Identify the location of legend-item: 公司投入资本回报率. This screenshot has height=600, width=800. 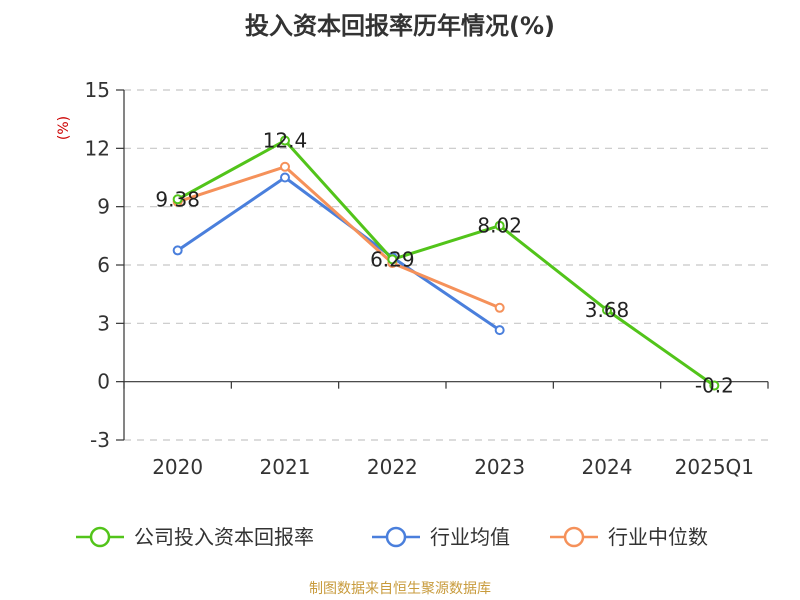
(195, 537).